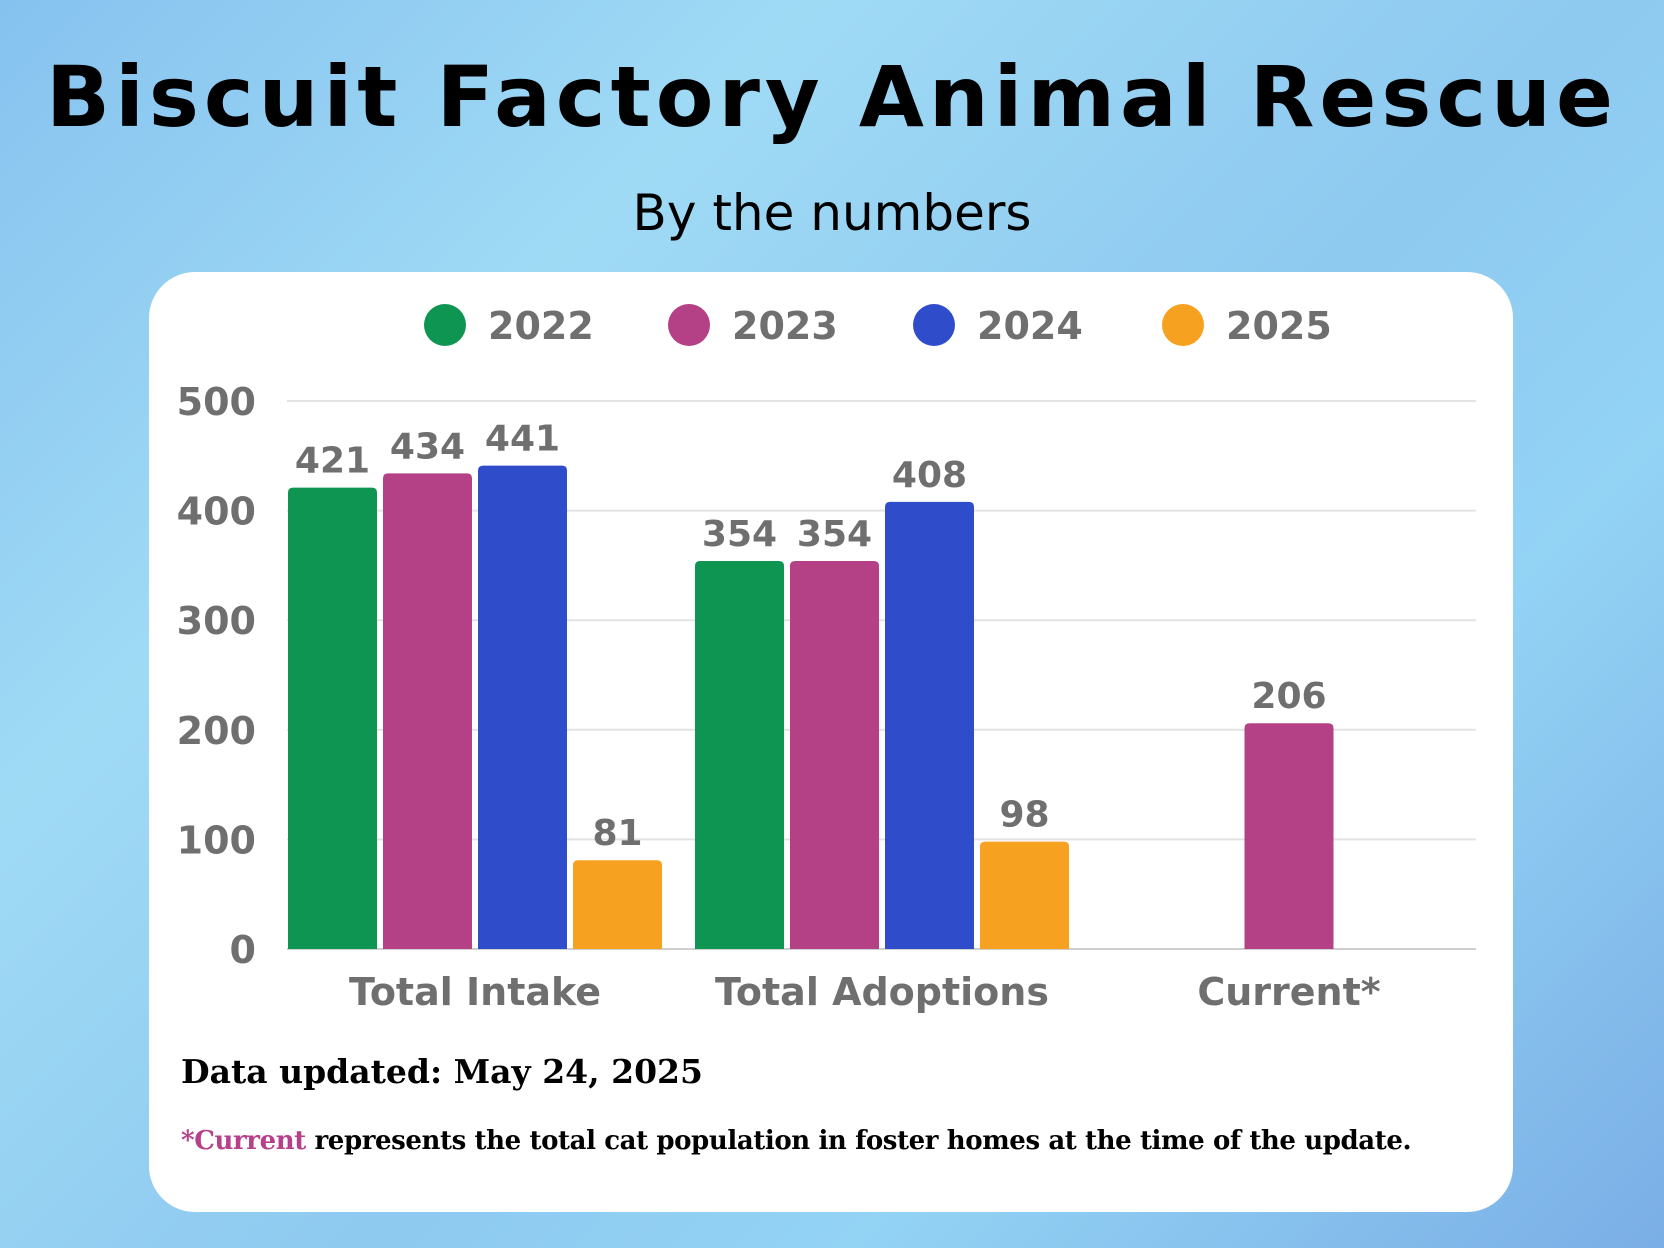 The image size is (1664, 1248). I want to click on data-updated-value: May 24, 2025, so click(578, 1071).